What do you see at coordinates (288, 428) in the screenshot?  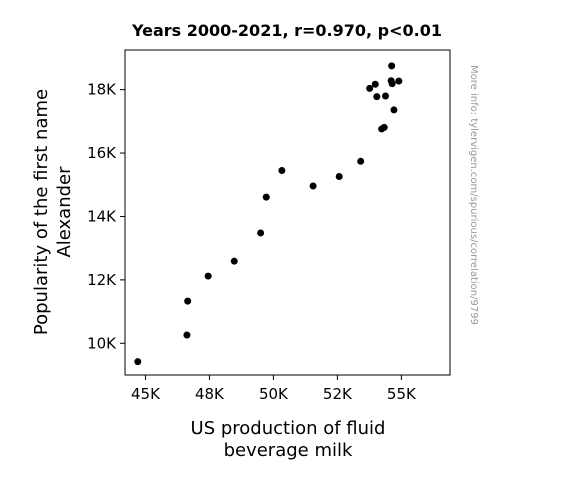 I see `x-axis-label-line-1: US production of fluid` at bounding box center [288, 428].